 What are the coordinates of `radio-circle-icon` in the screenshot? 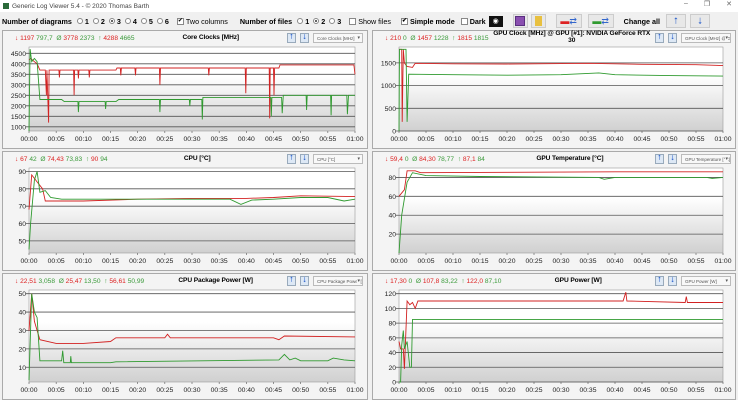 It's located at (127, 21).